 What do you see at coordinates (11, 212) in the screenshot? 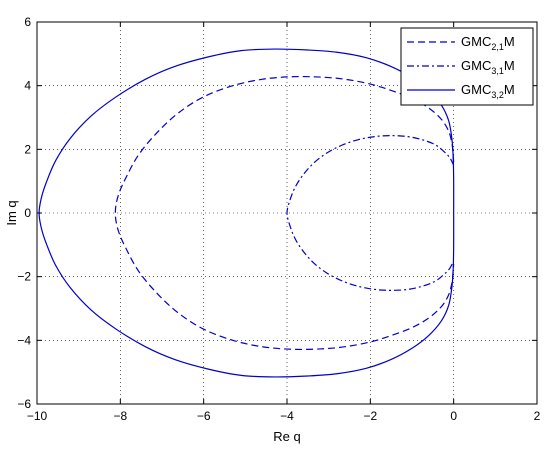
I see `y-axis-label: Im q` at bounding box center [11, 212].